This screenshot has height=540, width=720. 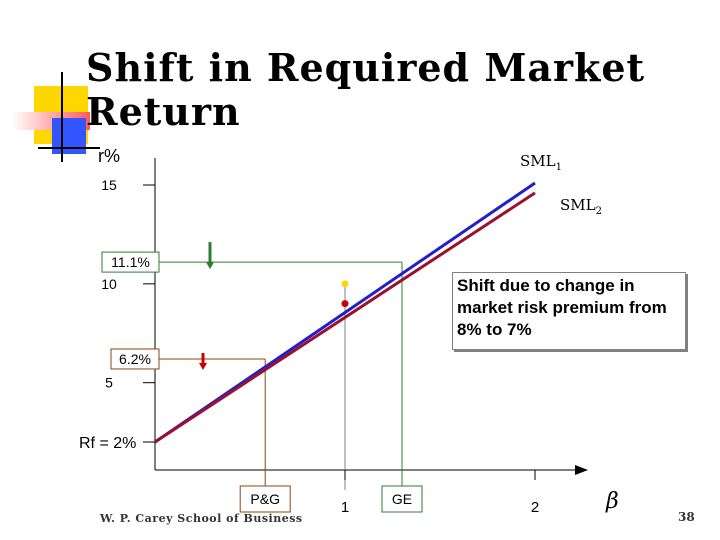 I want to click on footer-school: W. P. Carey School of Business, so click(x=201, y=518).